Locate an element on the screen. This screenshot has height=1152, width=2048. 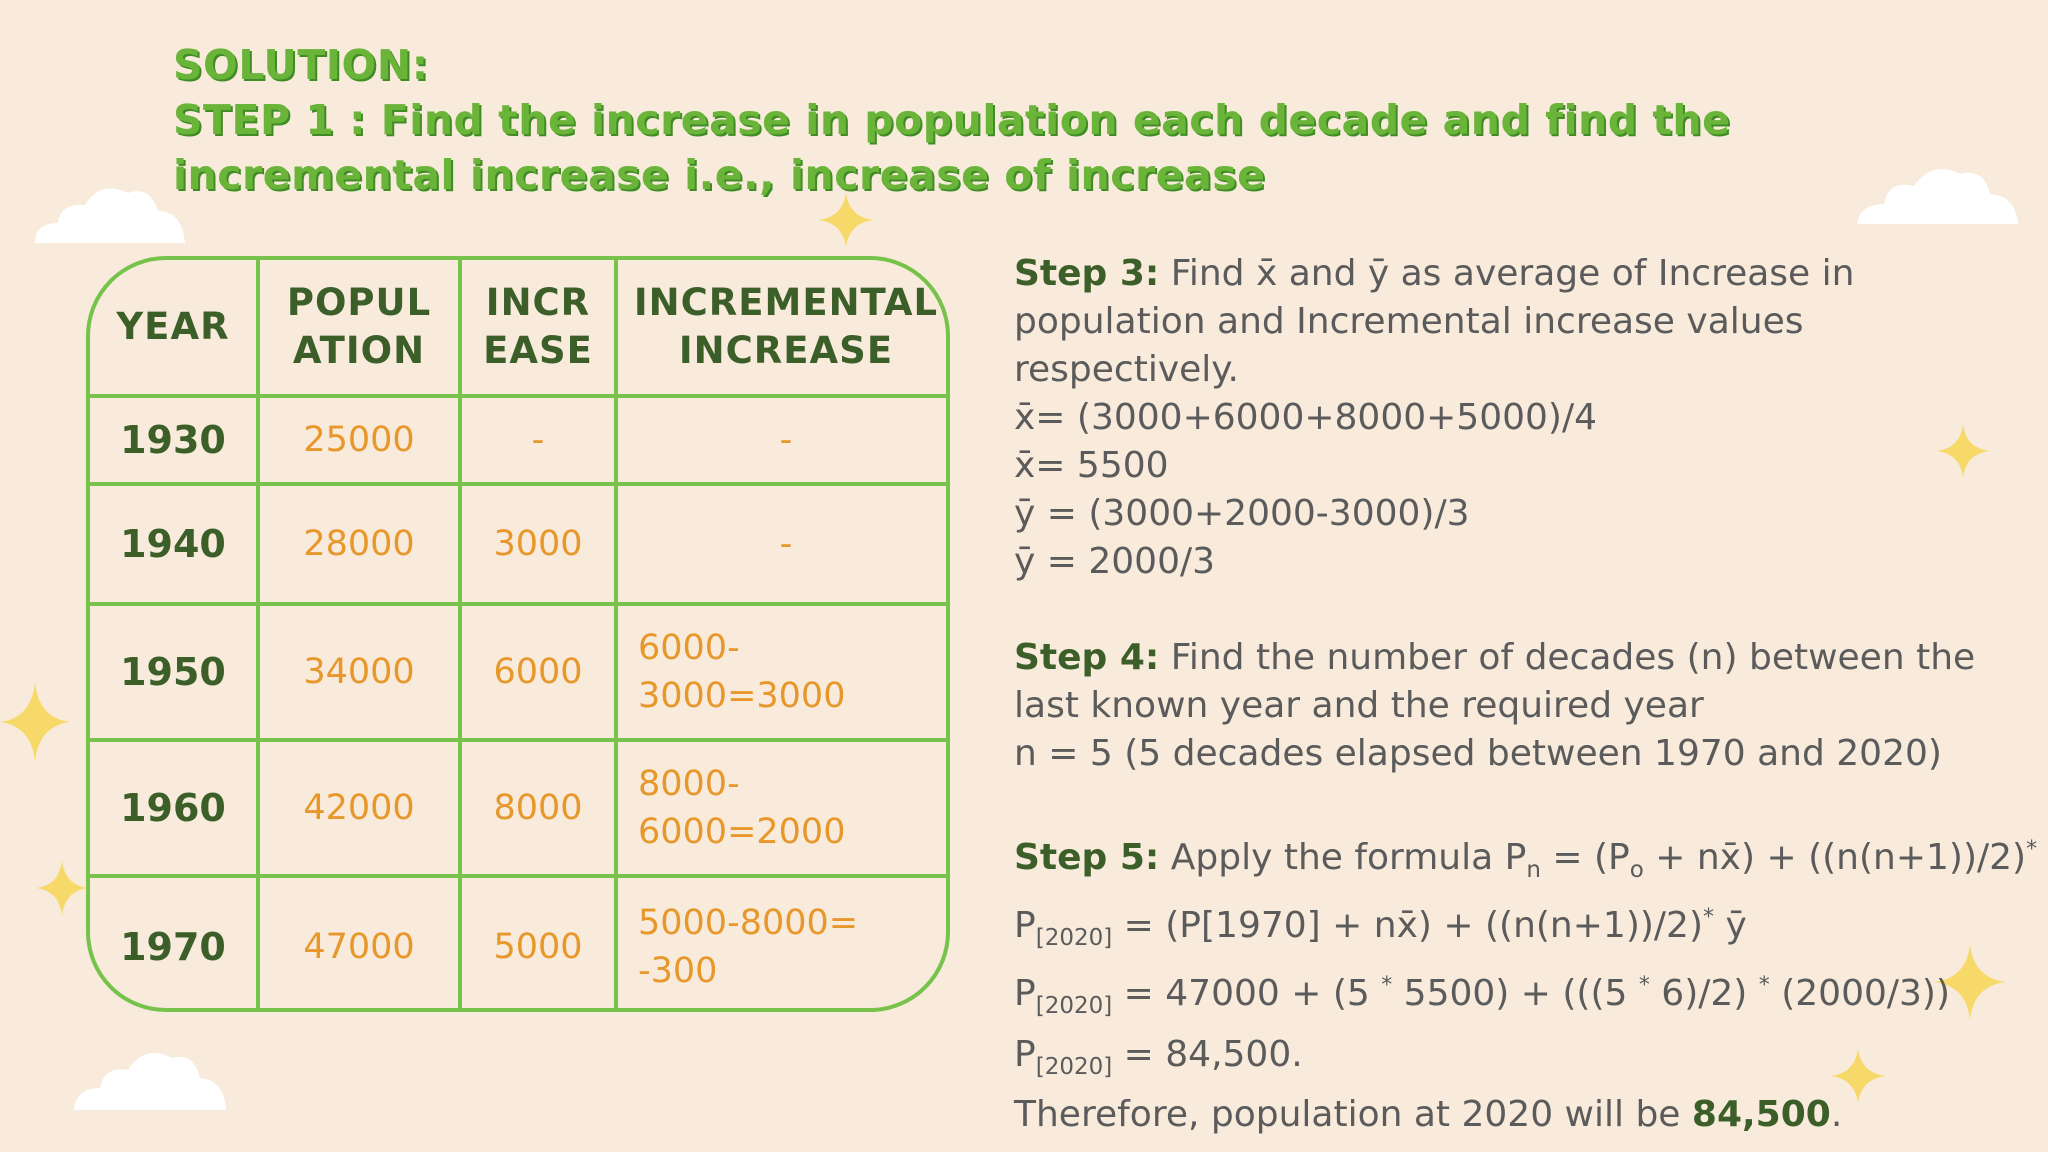
table-row: 1930 25000 - - is located at coordinates (518, 440).